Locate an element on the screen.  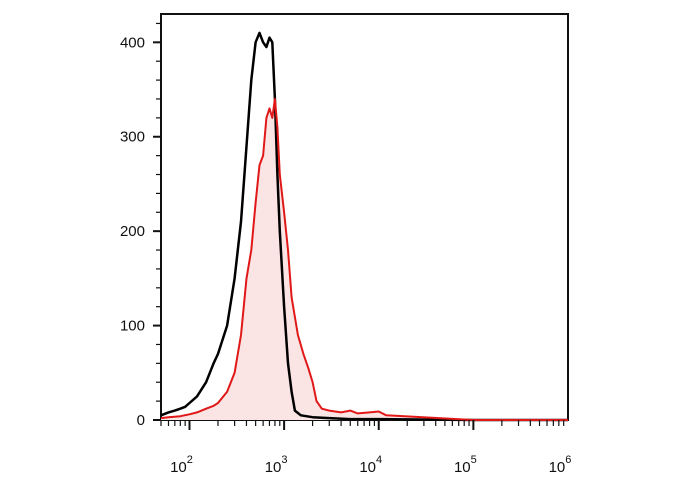
x-tick-label: 10⁵ is located at coordinates (465, 465).